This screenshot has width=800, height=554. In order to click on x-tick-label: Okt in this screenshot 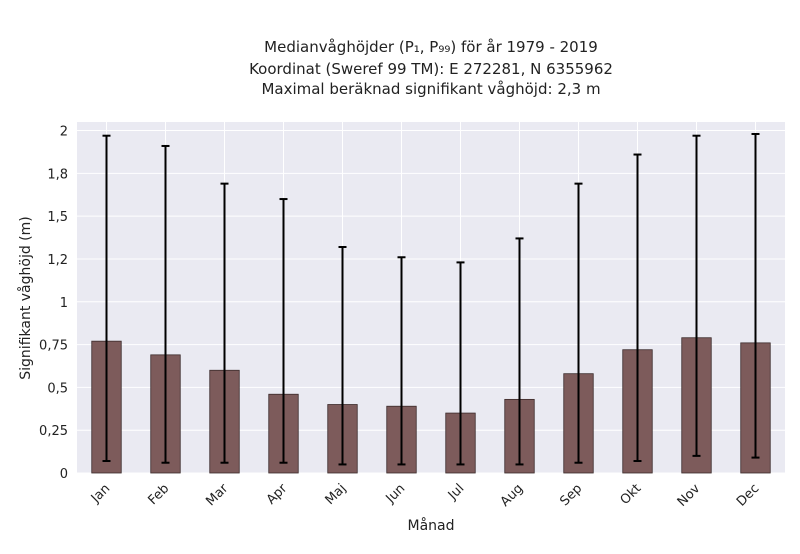, I will do `click(631, 494)`.